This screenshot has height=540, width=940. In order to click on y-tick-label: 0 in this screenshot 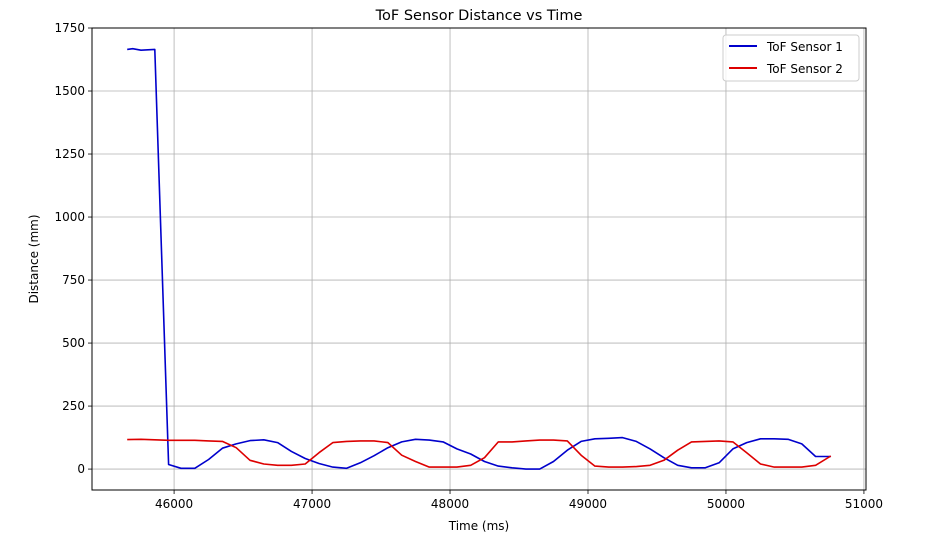, I will do `click(81, 469)`.